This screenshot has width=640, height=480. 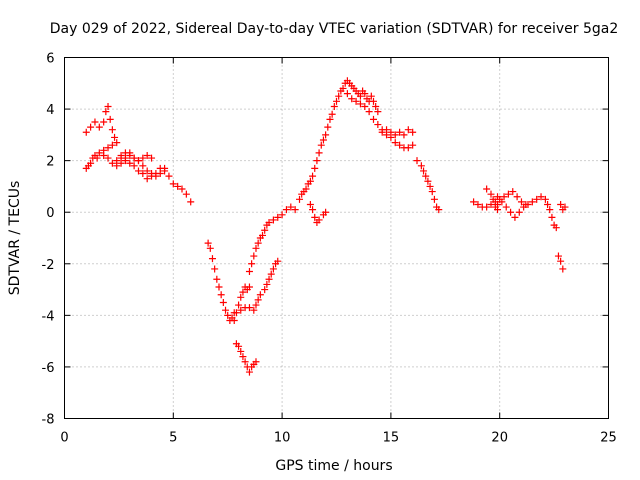 What do you see at coordinates (333, 466) in the screenshot?
I see `x-axis-label: GPS time / hours` at bounding box center [333, 466].